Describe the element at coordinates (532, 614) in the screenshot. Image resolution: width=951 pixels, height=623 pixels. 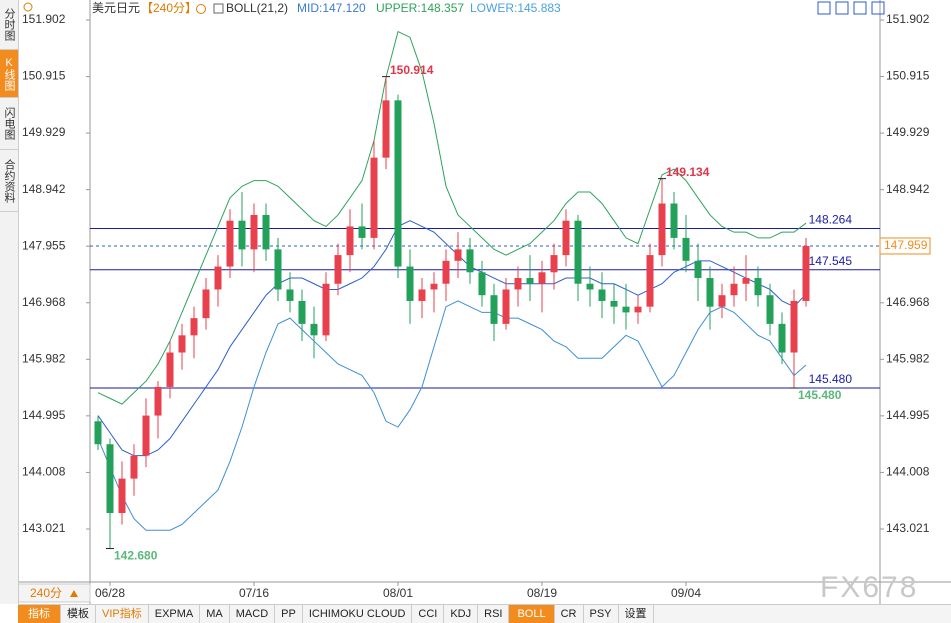
I see `toolbar-button: BOLL` at that location.